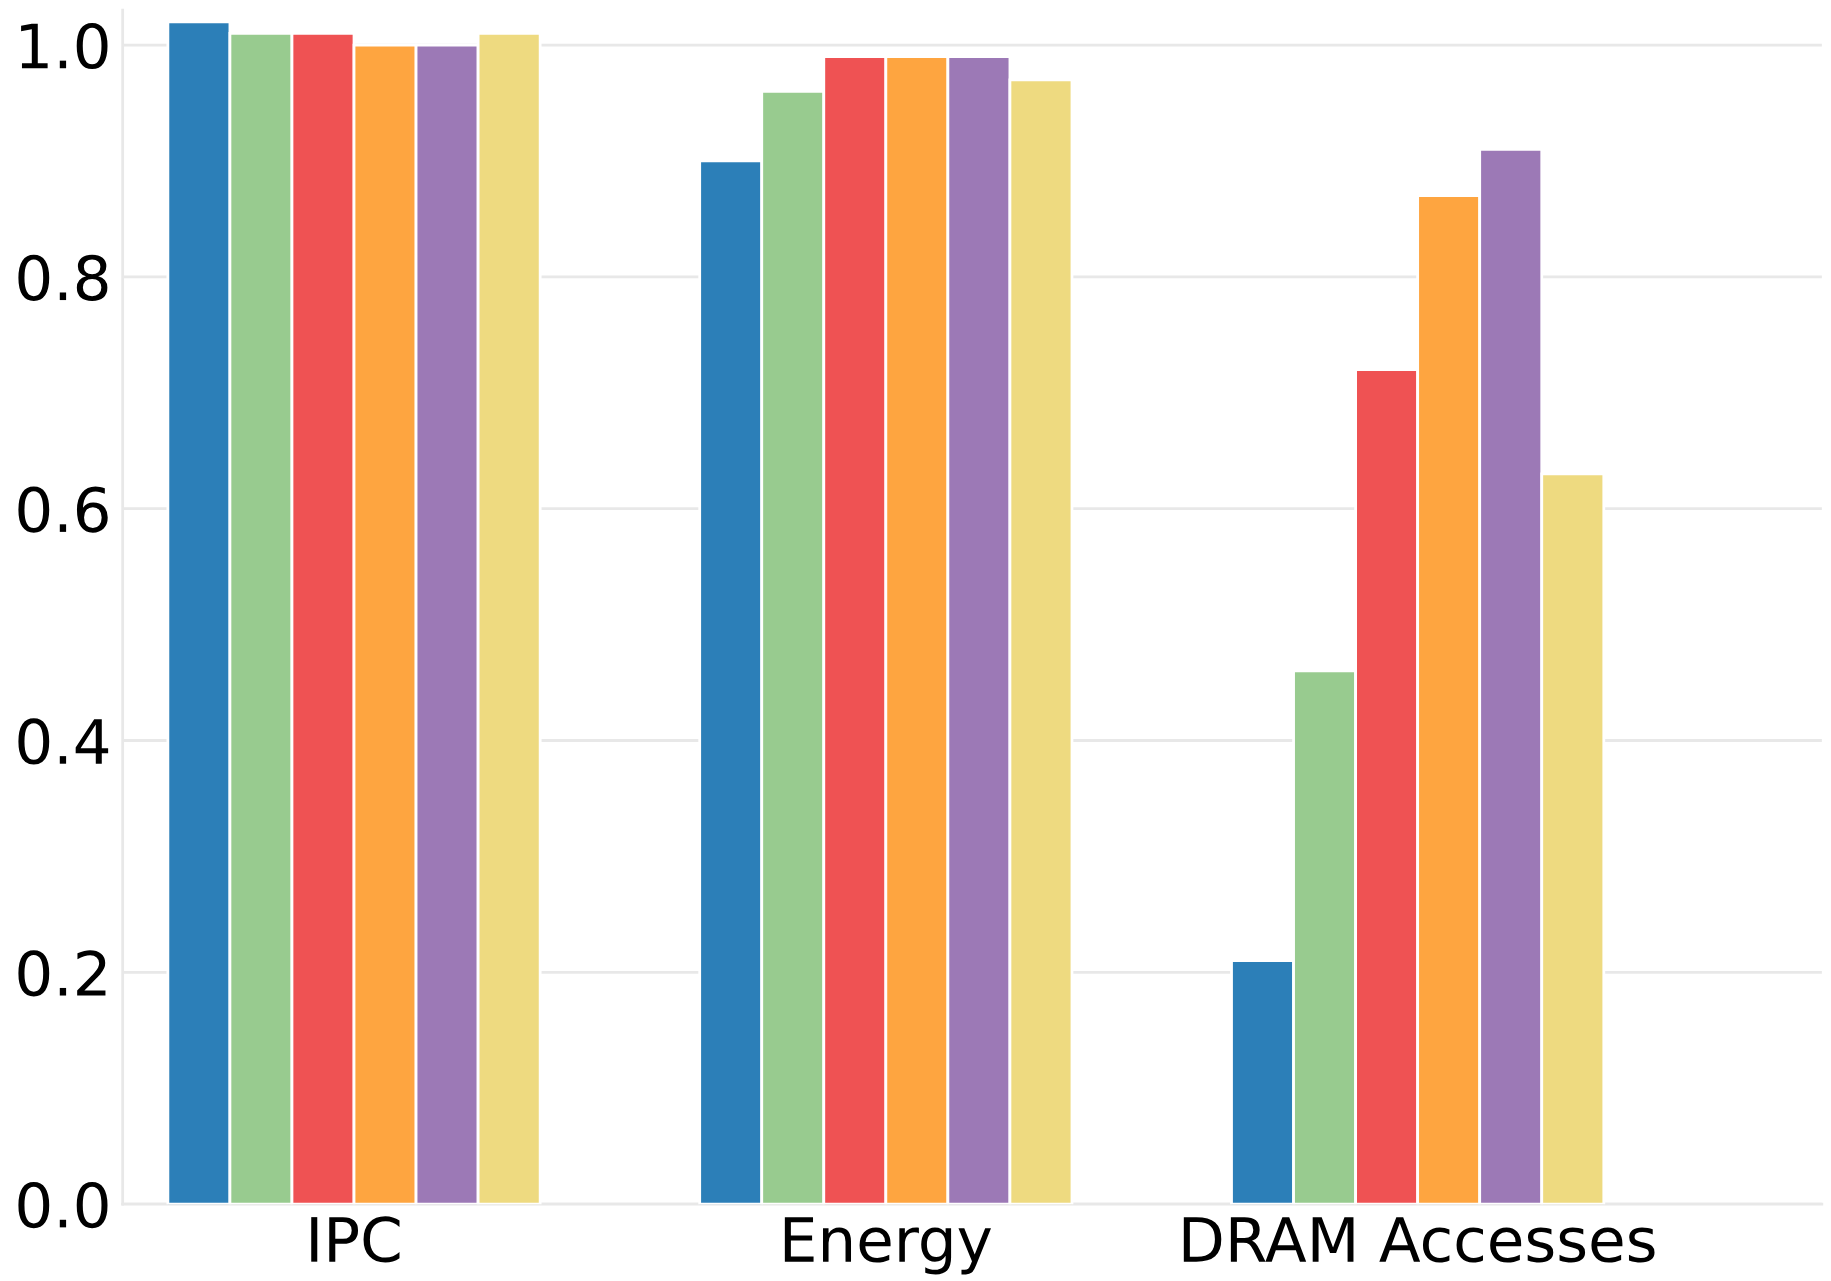 Image resolution: width=1831 pixels, height=1281 pixels. Describe the element at coordinates (355, 1239) in the screenshot. I see `x-tick-label: IPC` at that location.